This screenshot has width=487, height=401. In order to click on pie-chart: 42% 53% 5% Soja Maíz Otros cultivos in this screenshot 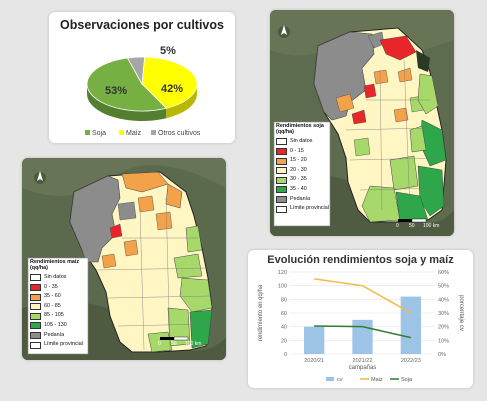, I will do `click(143, 91)`.